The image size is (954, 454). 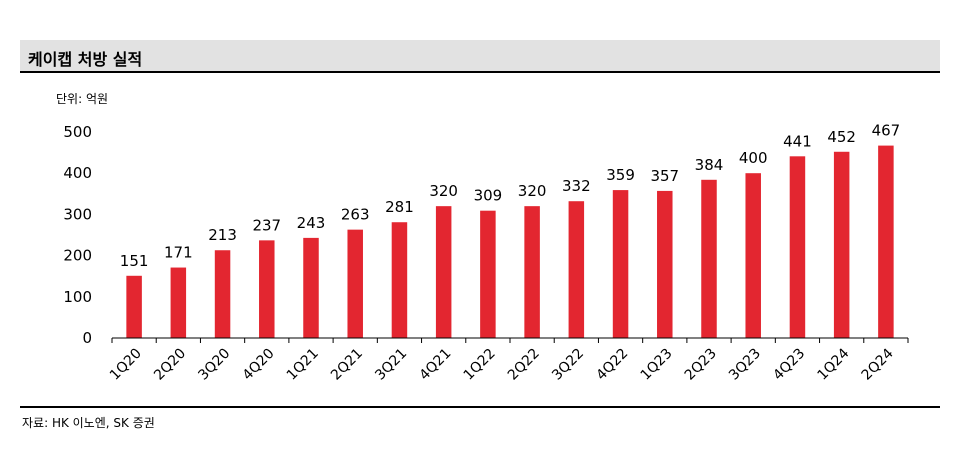 What do you see at coordinates (88, 423) in the screenshot?
I see `source-note: 자료: HK 이노엔, SK 증권` at bounding box center [88, 423].